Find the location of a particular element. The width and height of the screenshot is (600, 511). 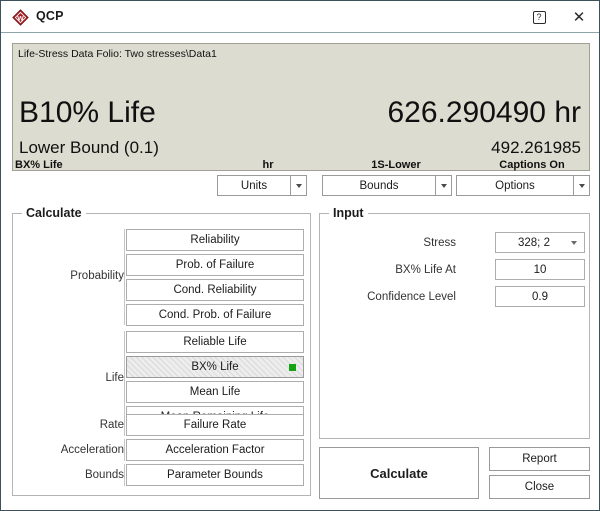

options-split-button: Options is located at coordinates (523, 185).